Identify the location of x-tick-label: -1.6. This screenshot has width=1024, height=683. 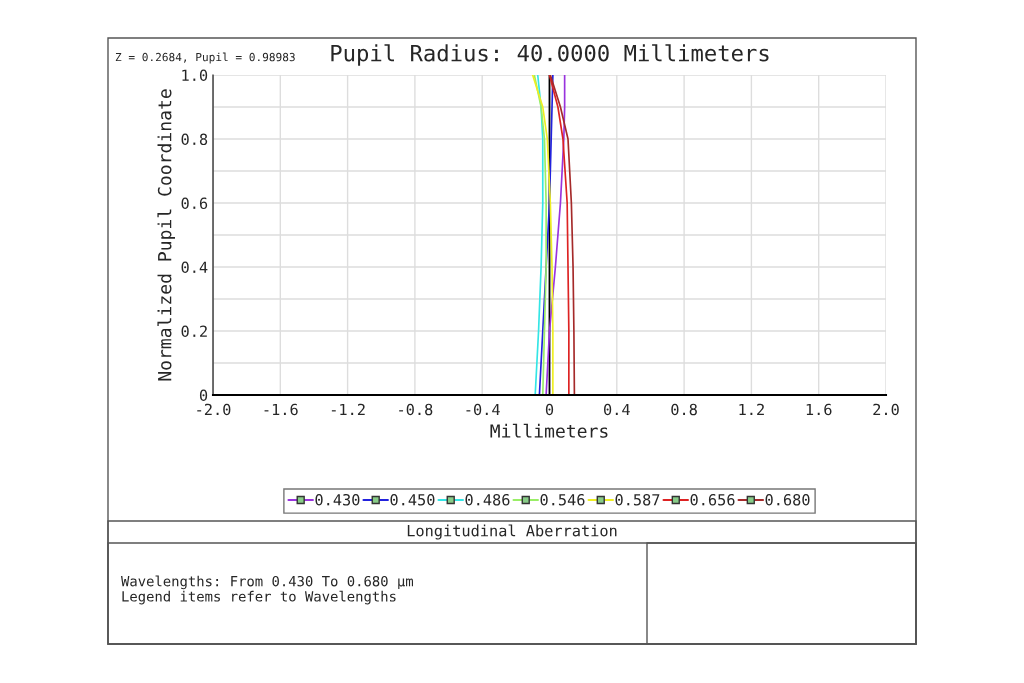
(281, 409).